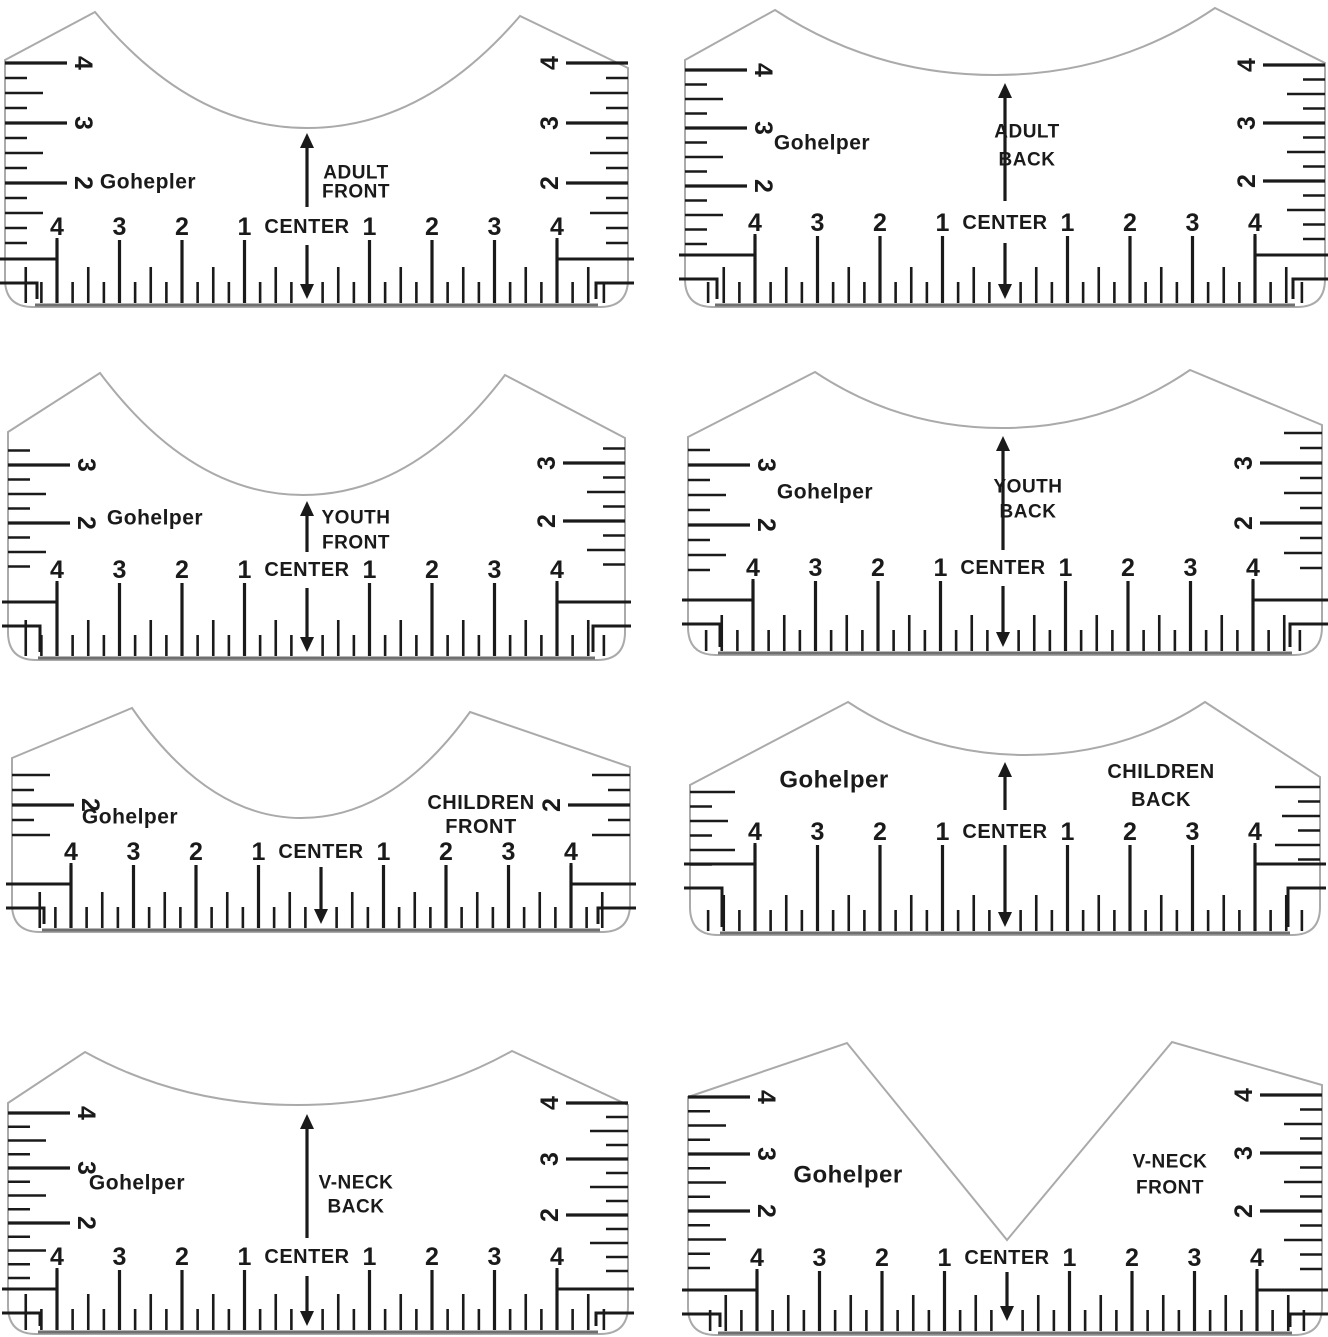 The width and height of the screenshot is (1328, 1337). Describe the element at coordinates (1028, 487) in the screenshot. I see `size-label-line1: YOUTH` at that location.